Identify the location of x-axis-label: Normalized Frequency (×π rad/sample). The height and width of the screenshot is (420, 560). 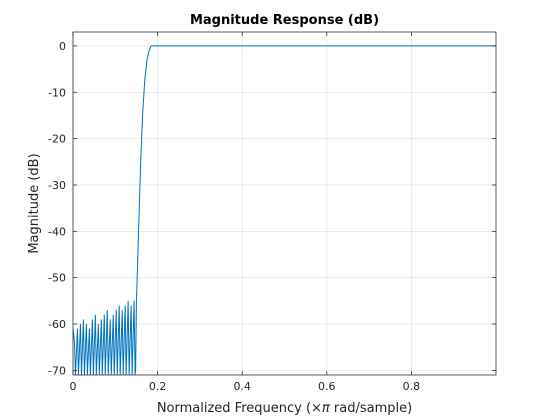
(284, 408).